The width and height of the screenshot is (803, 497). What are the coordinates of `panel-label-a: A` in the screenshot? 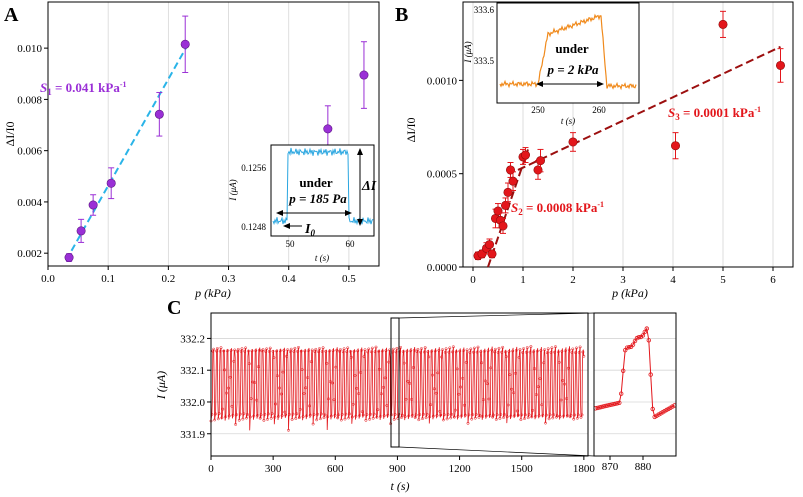 It's located at (11, 15).